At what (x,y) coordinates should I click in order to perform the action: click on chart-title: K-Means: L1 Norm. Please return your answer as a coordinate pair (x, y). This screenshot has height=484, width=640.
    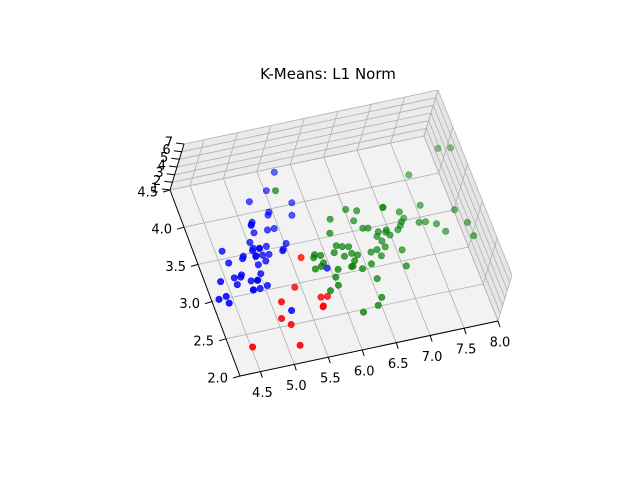
    Looking at the image, I should click on (328, 74).